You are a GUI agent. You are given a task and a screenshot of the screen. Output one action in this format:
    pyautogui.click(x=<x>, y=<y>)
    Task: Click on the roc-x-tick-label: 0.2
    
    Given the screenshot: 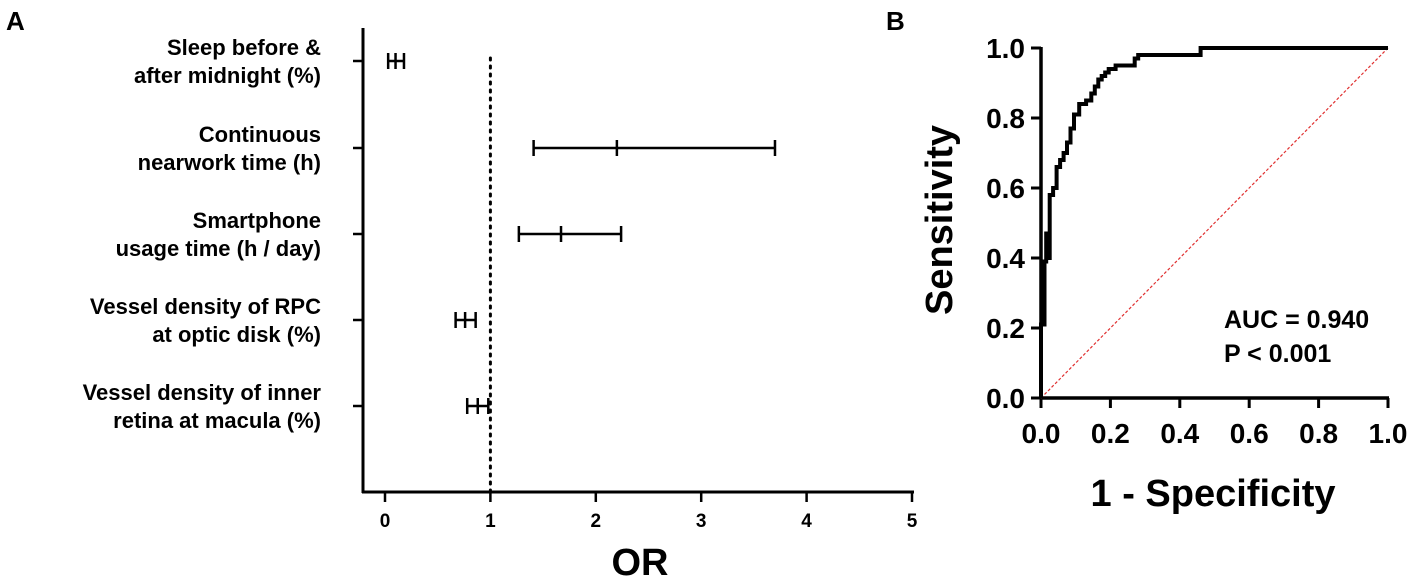 What is the action you would take?
    pyautogui.click(x=1110, y=433)
    